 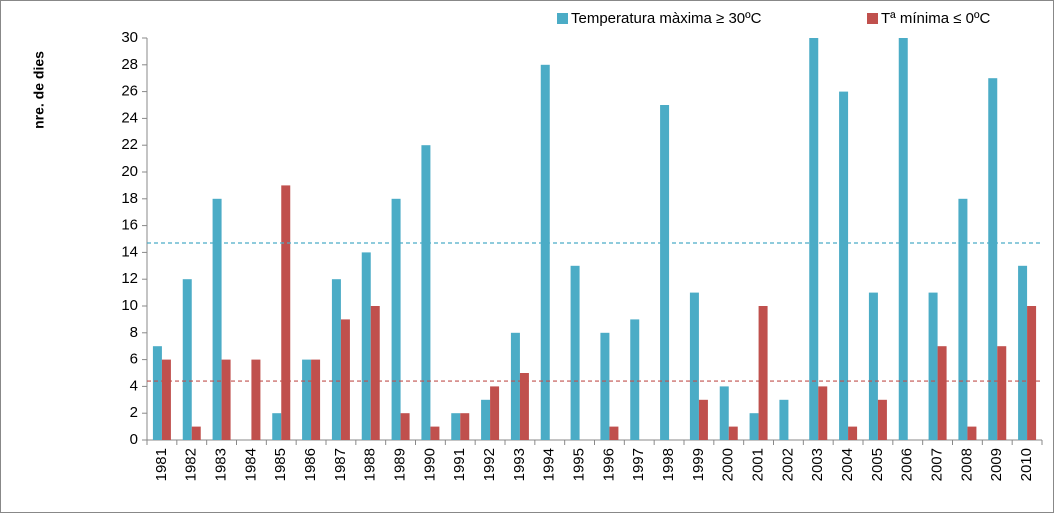 I want to click on x-tick-label: 1993, so click(x=519, y=464).